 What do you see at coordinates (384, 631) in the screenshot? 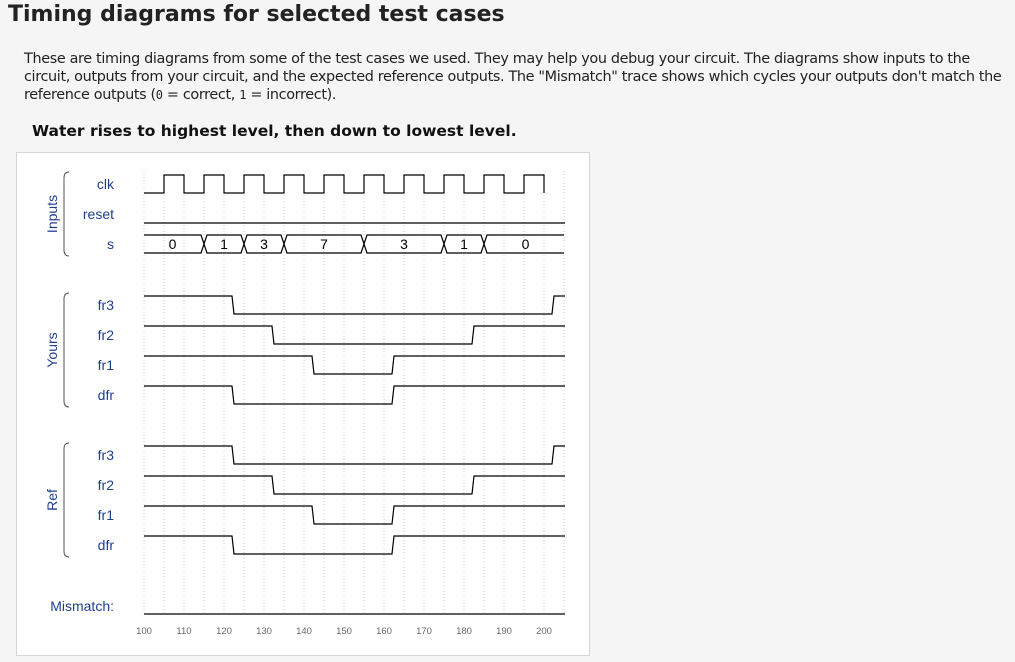
I see `time-tick-label: 160` at bounding box center [384, 631].